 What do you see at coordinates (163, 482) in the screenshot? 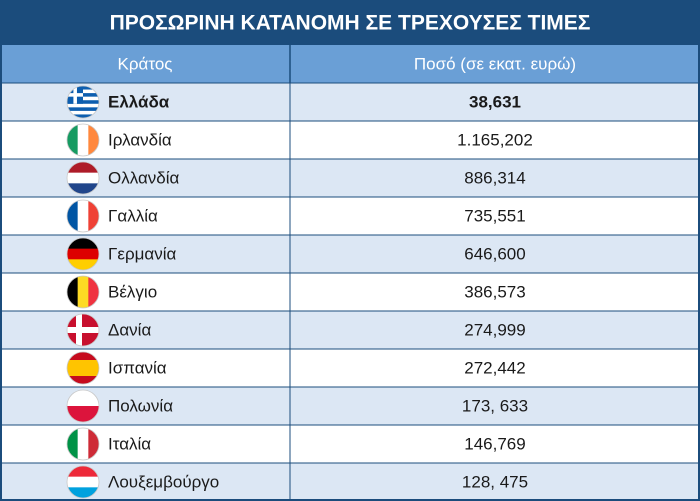
I see `country-name: Λουξεμβούργο` at bounding box center [163, 482].